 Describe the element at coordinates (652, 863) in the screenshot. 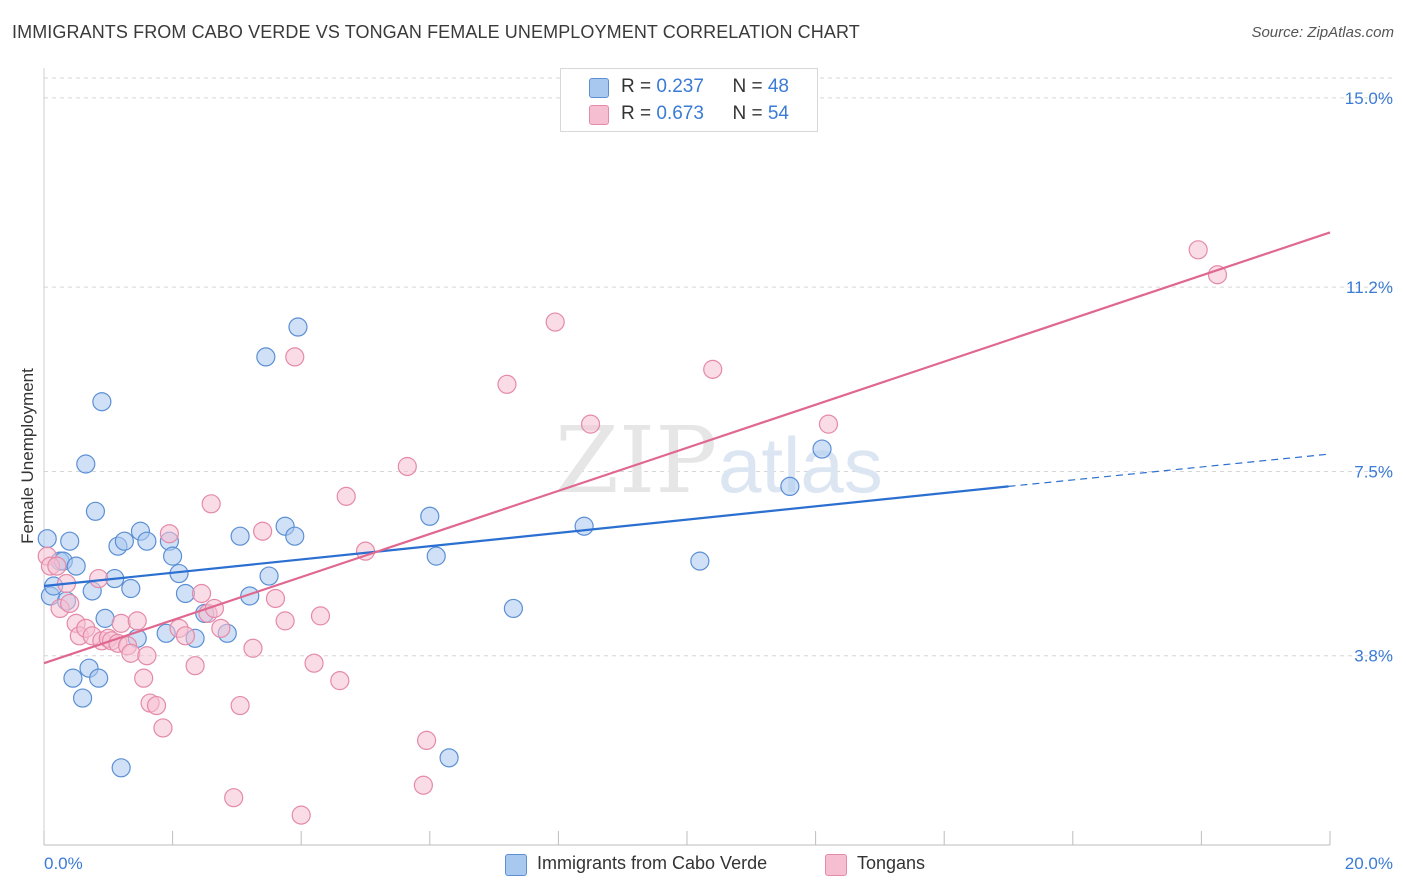

I see `legend-label: Immigrants from Cabo Verde` at that location.